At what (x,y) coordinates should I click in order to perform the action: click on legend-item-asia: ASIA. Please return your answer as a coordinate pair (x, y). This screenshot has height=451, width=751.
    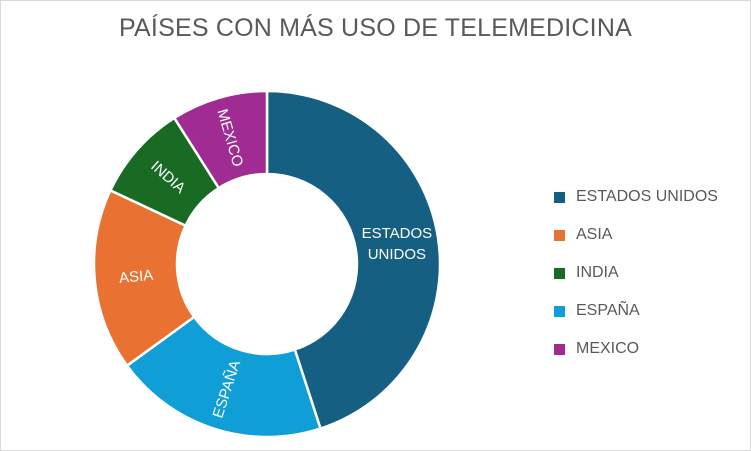
    Looking at the image, I should click on (636, 235).